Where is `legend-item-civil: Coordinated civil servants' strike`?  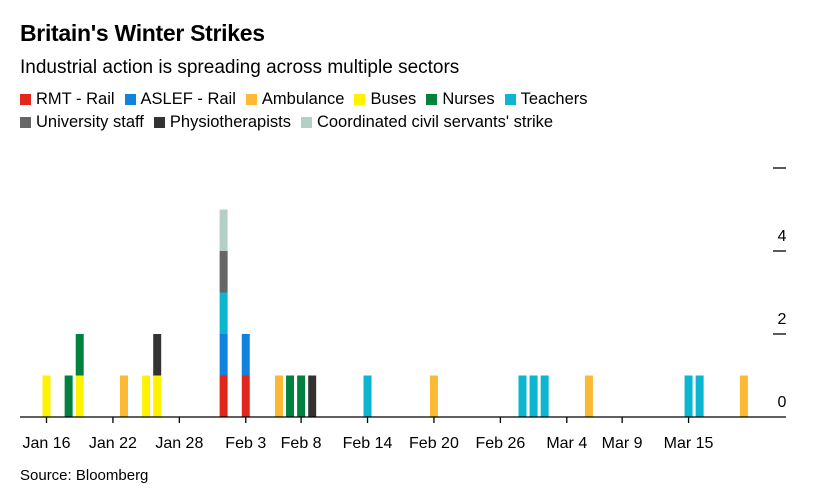
legend-item-civil: Coordinated civil servants' strike is located at coordinates (427, 122).